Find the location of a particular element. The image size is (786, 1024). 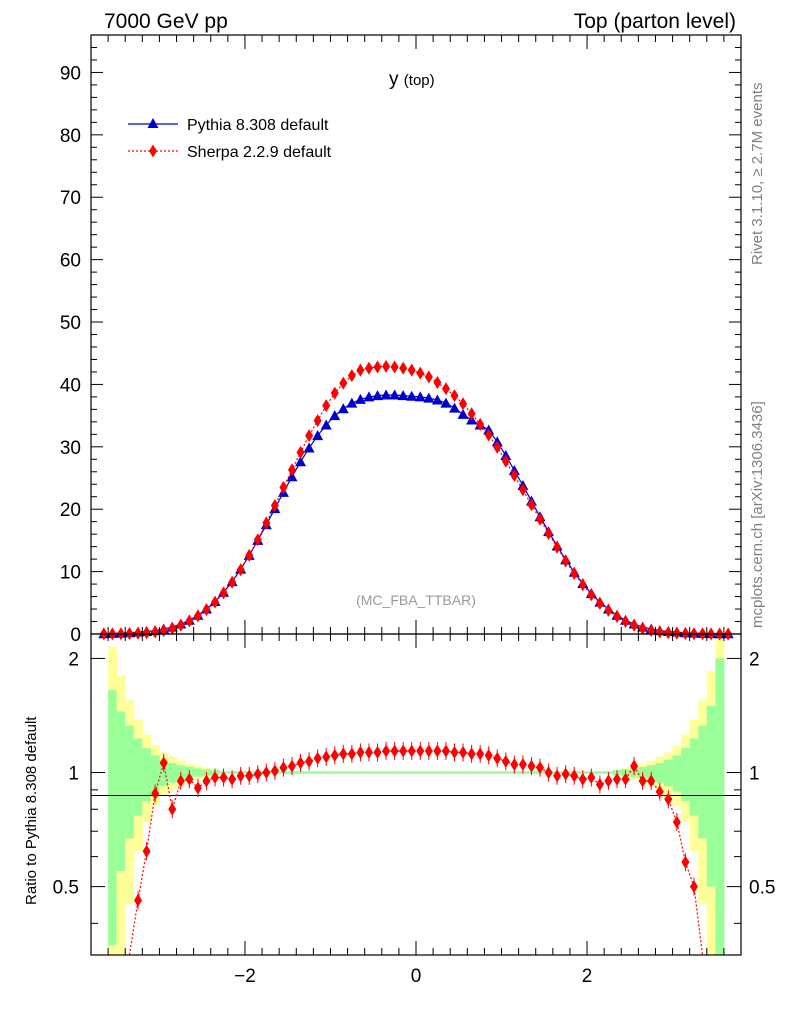

rivet-label: Rivet 3.1.10, ≥ 2.7M events is located at coordinates (757, 174).